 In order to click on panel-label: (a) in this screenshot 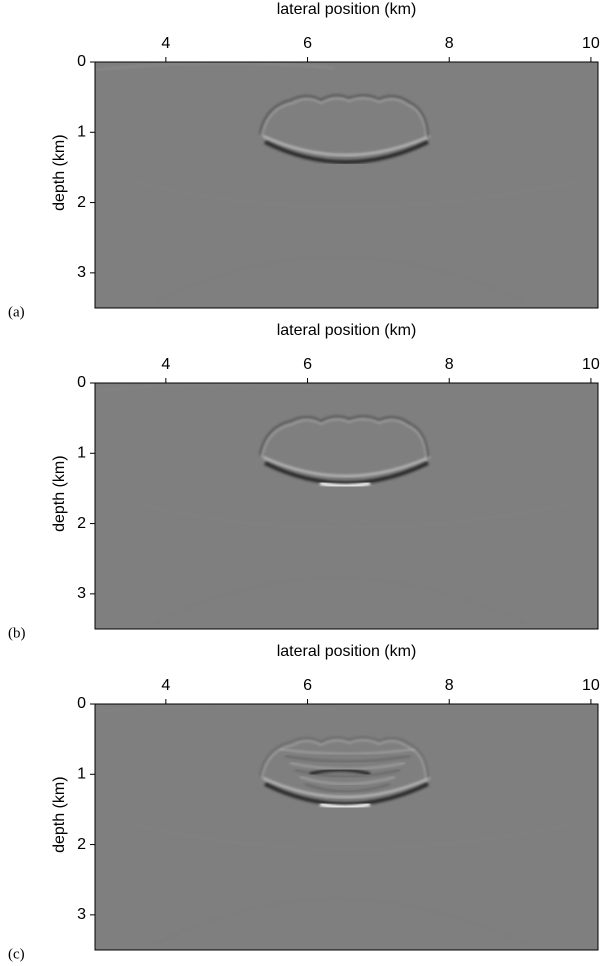, I will do `click(16, 312)`.